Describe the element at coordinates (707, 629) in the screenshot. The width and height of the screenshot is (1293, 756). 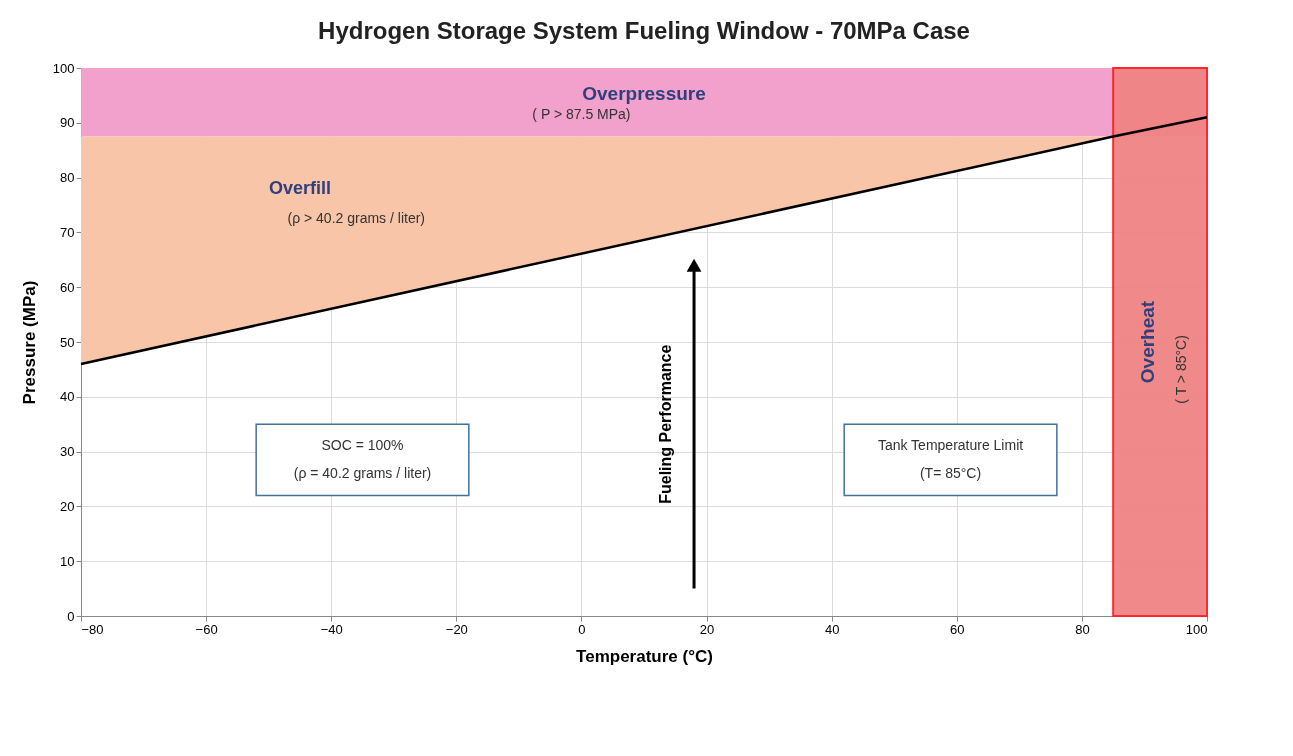
I see `x-tick-label: 20` at that location.